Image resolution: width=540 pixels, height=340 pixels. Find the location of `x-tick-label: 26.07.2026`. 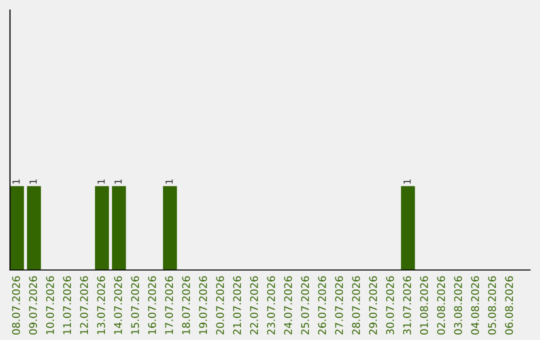

x-tick-label: 26.07.2026 is located at coordinates (322, 305).